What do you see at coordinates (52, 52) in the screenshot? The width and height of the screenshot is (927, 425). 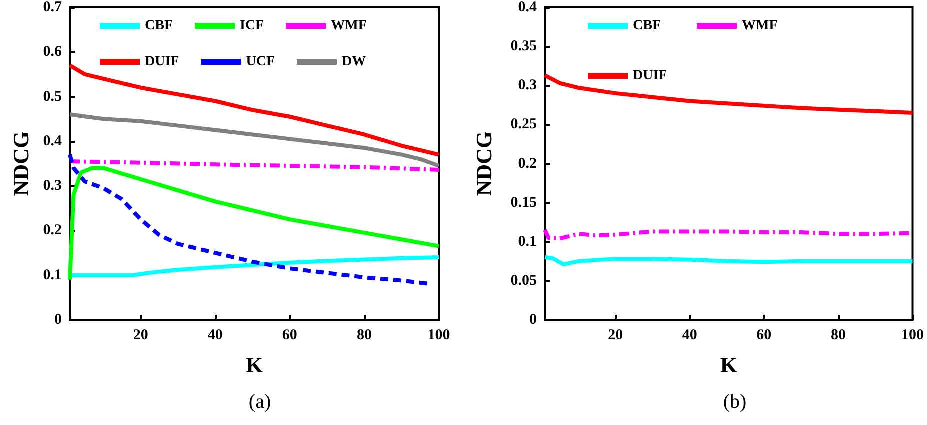 I see `y-tick-label: 0.6` at bounding box center [52, 52].